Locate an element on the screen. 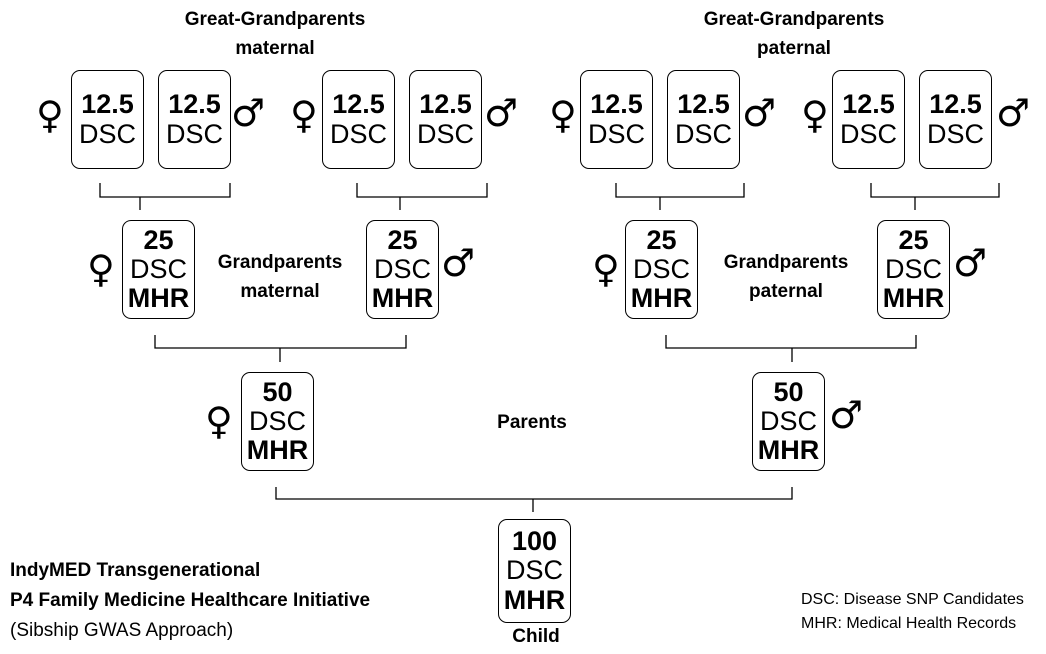 The width and height of the screenshot is (1046, 654). connector-gp-maternal is located at coordinates (280, 348).